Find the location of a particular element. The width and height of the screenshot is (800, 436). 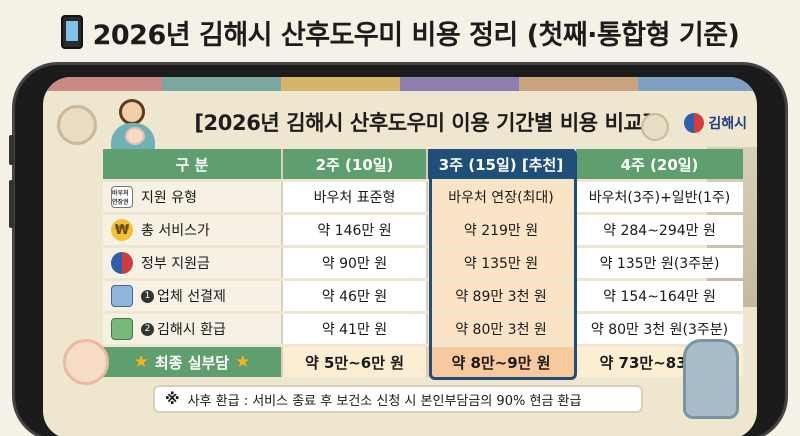

table-cell: 약 46만 원 is located at coordinates (355, 296).